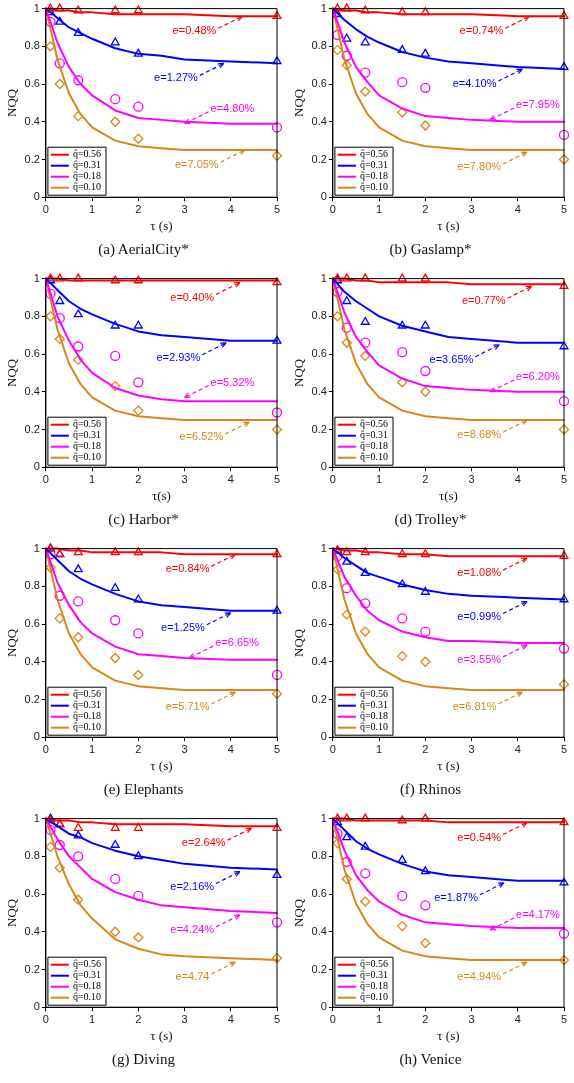  I want to click on annotation: e=4.10%, so click(474, 83).